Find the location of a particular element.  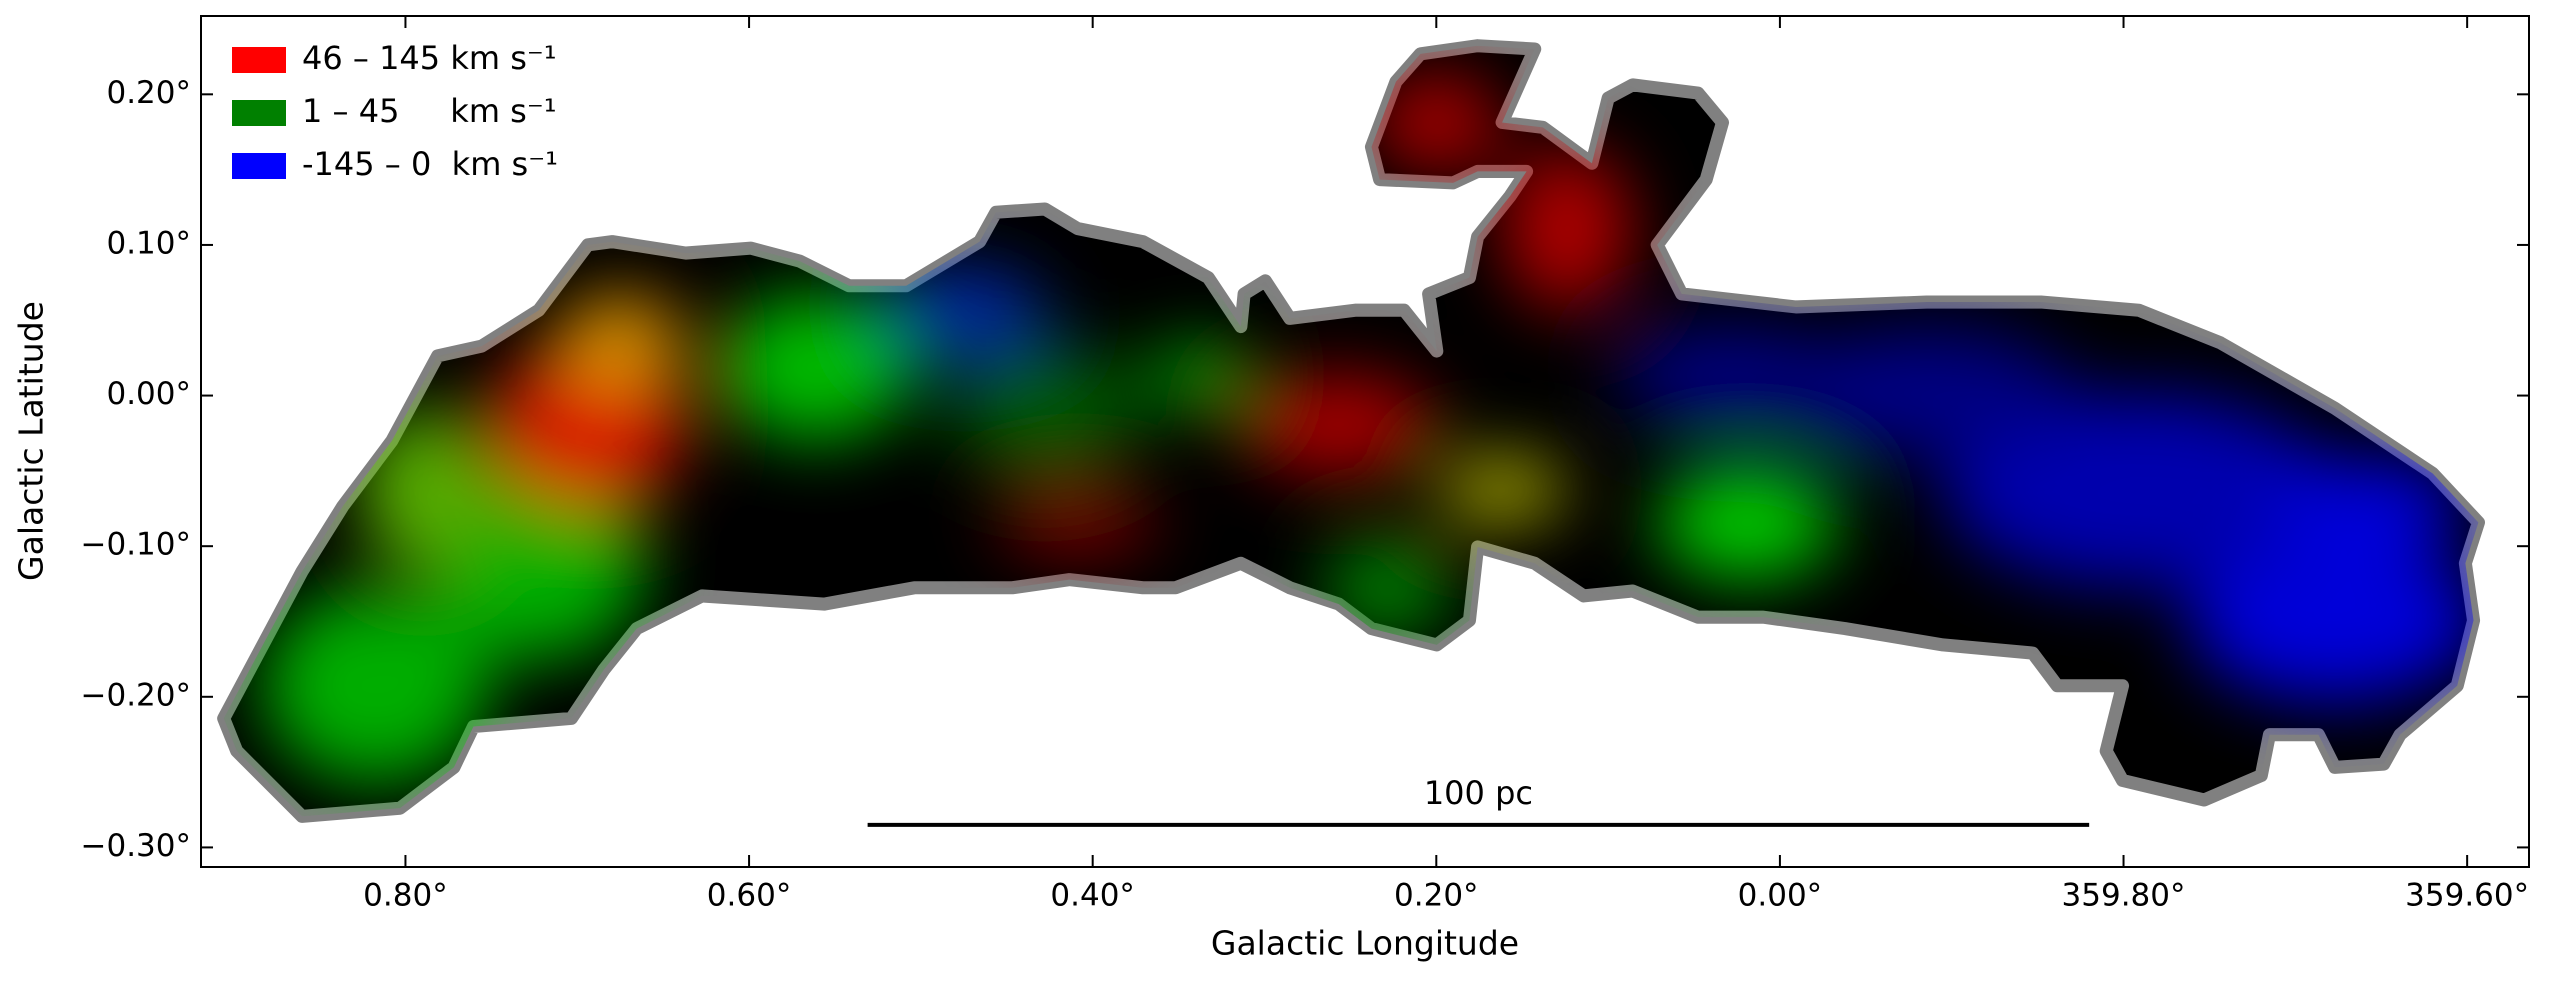

legend-label: 46 – 145 km s⁻¹ is located at coordinates (429, 58).